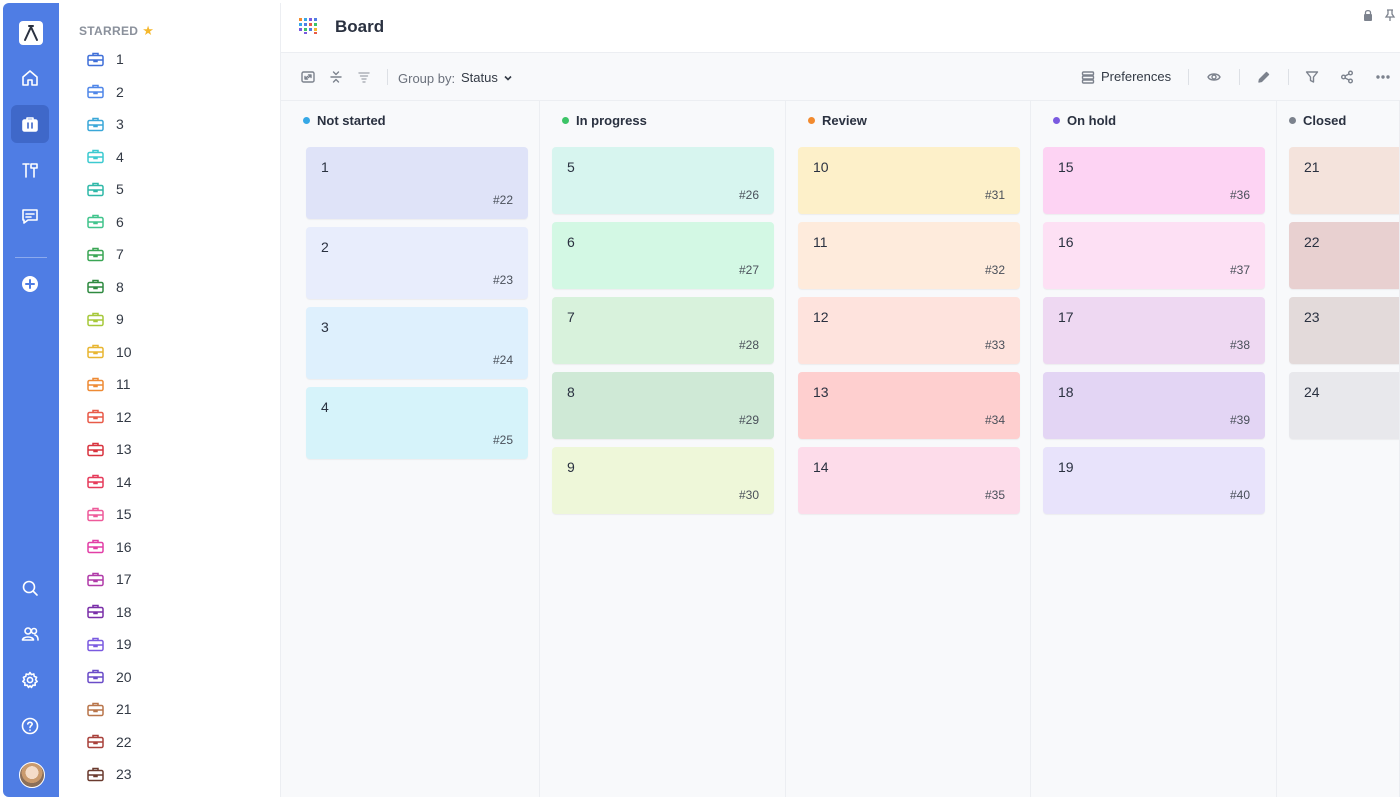 Image resolution: width=1400 pixels, height=800 pixels. What do you see at coordinates (571, 167) in the screenshot?
I see `card-title: 5` at bounding box center [571, 167].